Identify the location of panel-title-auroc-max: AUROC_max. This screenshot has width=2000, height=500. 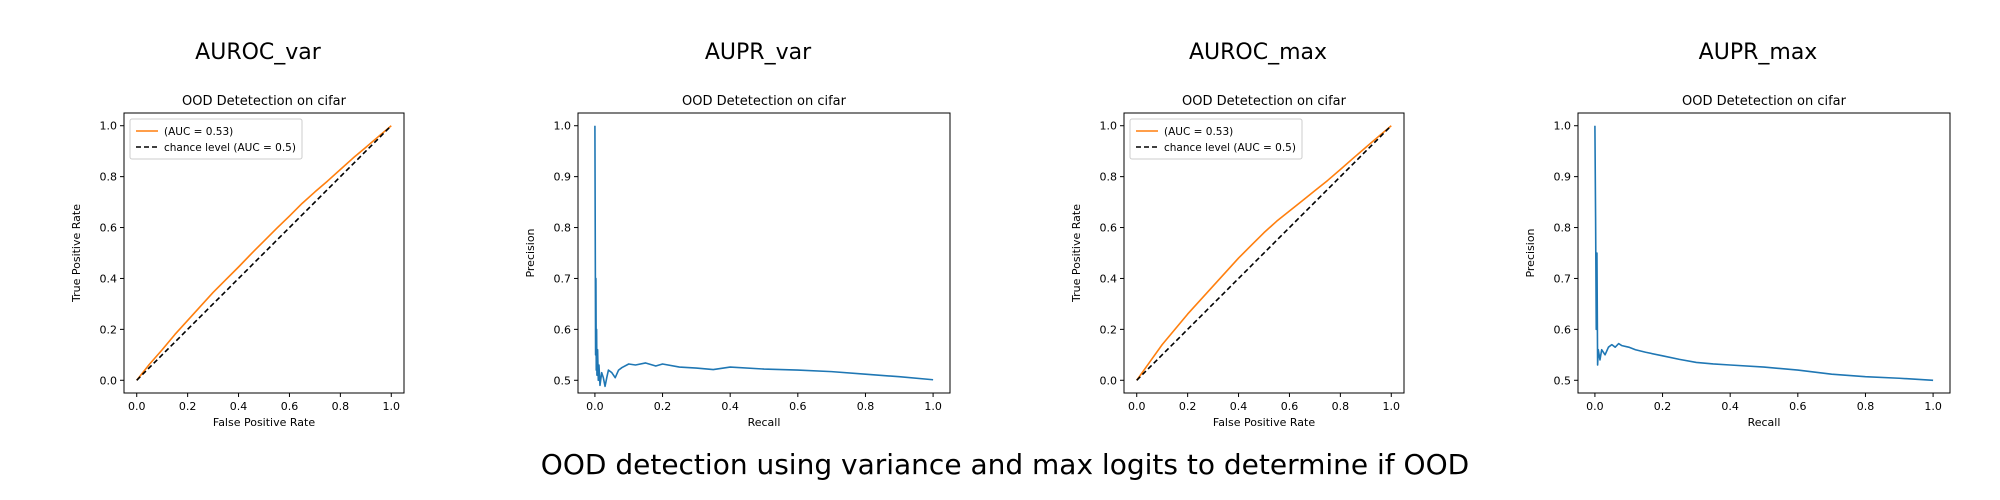
(1258, 52).